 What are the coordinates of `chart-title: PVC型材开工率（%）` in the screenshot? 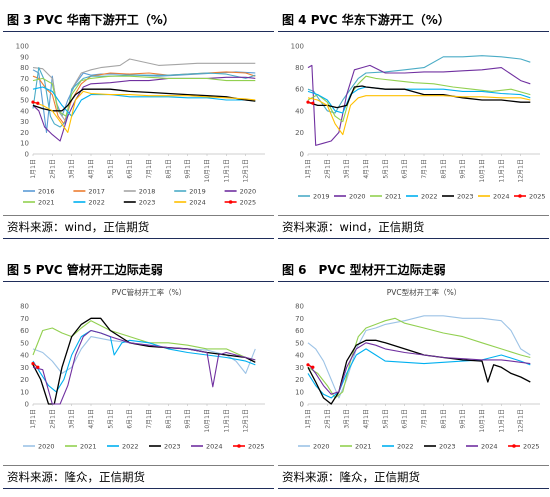 It's located at (424, 292).